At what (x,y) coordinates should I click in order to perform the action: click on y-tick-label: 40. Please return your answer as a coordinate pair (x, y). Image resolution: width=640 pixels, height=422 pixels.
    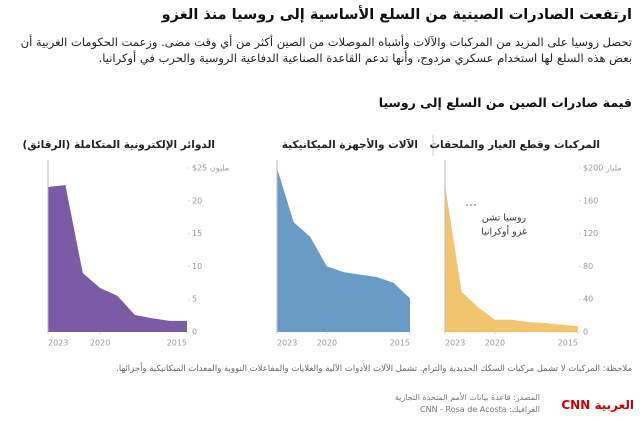
    Looking at the image, I should click on (588, 299).